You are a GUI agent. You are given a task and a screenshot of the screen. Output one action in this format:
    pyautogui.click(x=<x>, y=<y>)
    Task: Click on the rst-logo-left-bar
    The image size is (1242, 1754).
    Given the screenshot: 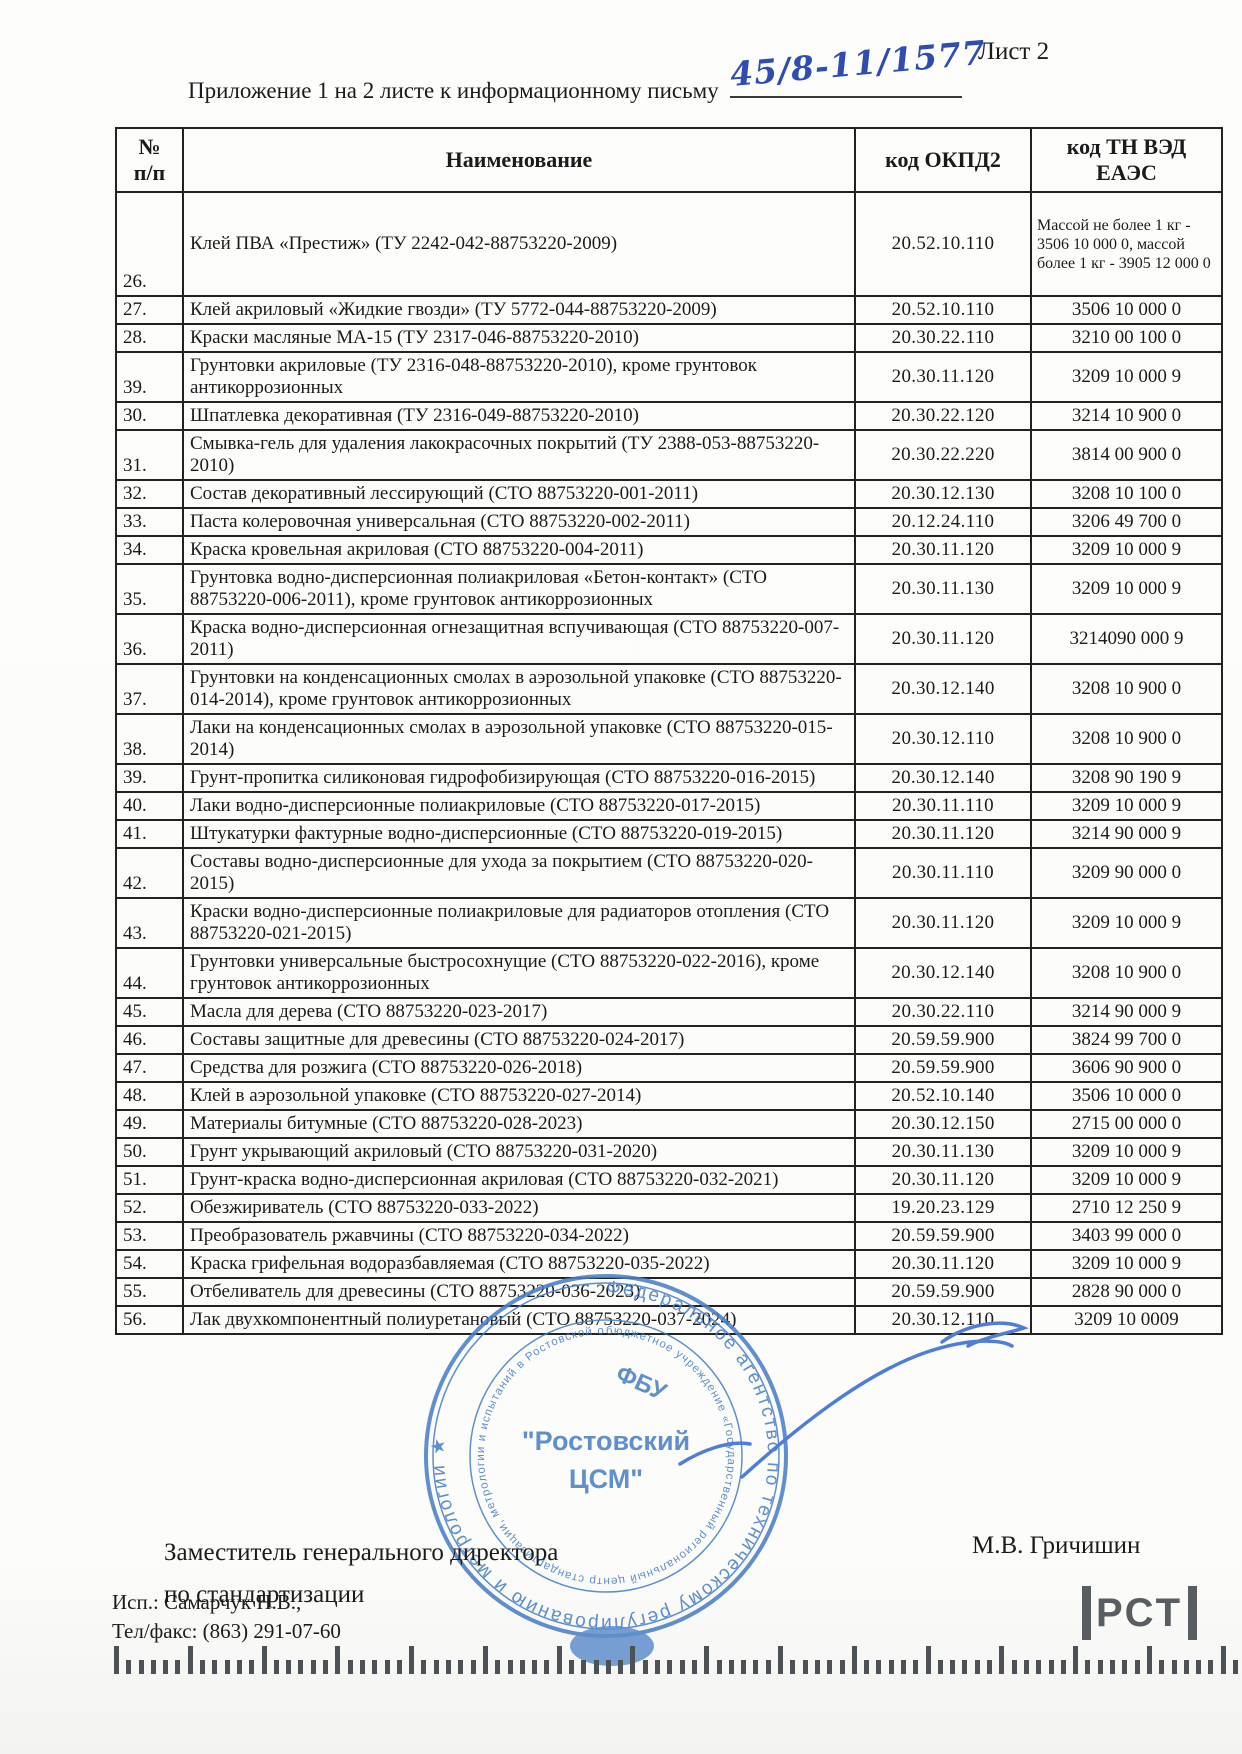 What is the action you would take?
    pyautogui.click(x=1086, y=1613)
    